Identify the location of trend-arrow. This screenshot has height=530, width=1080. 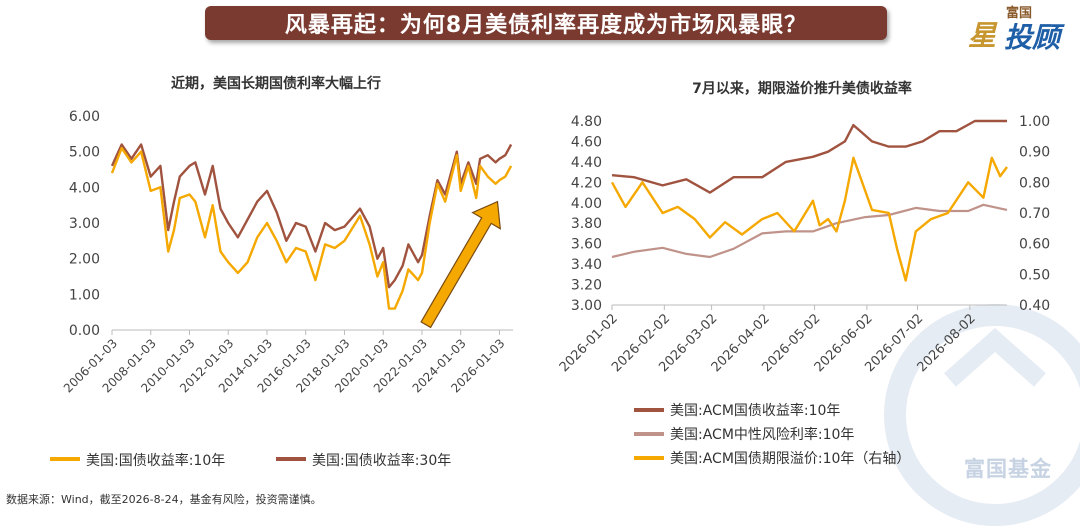
(461, 264).